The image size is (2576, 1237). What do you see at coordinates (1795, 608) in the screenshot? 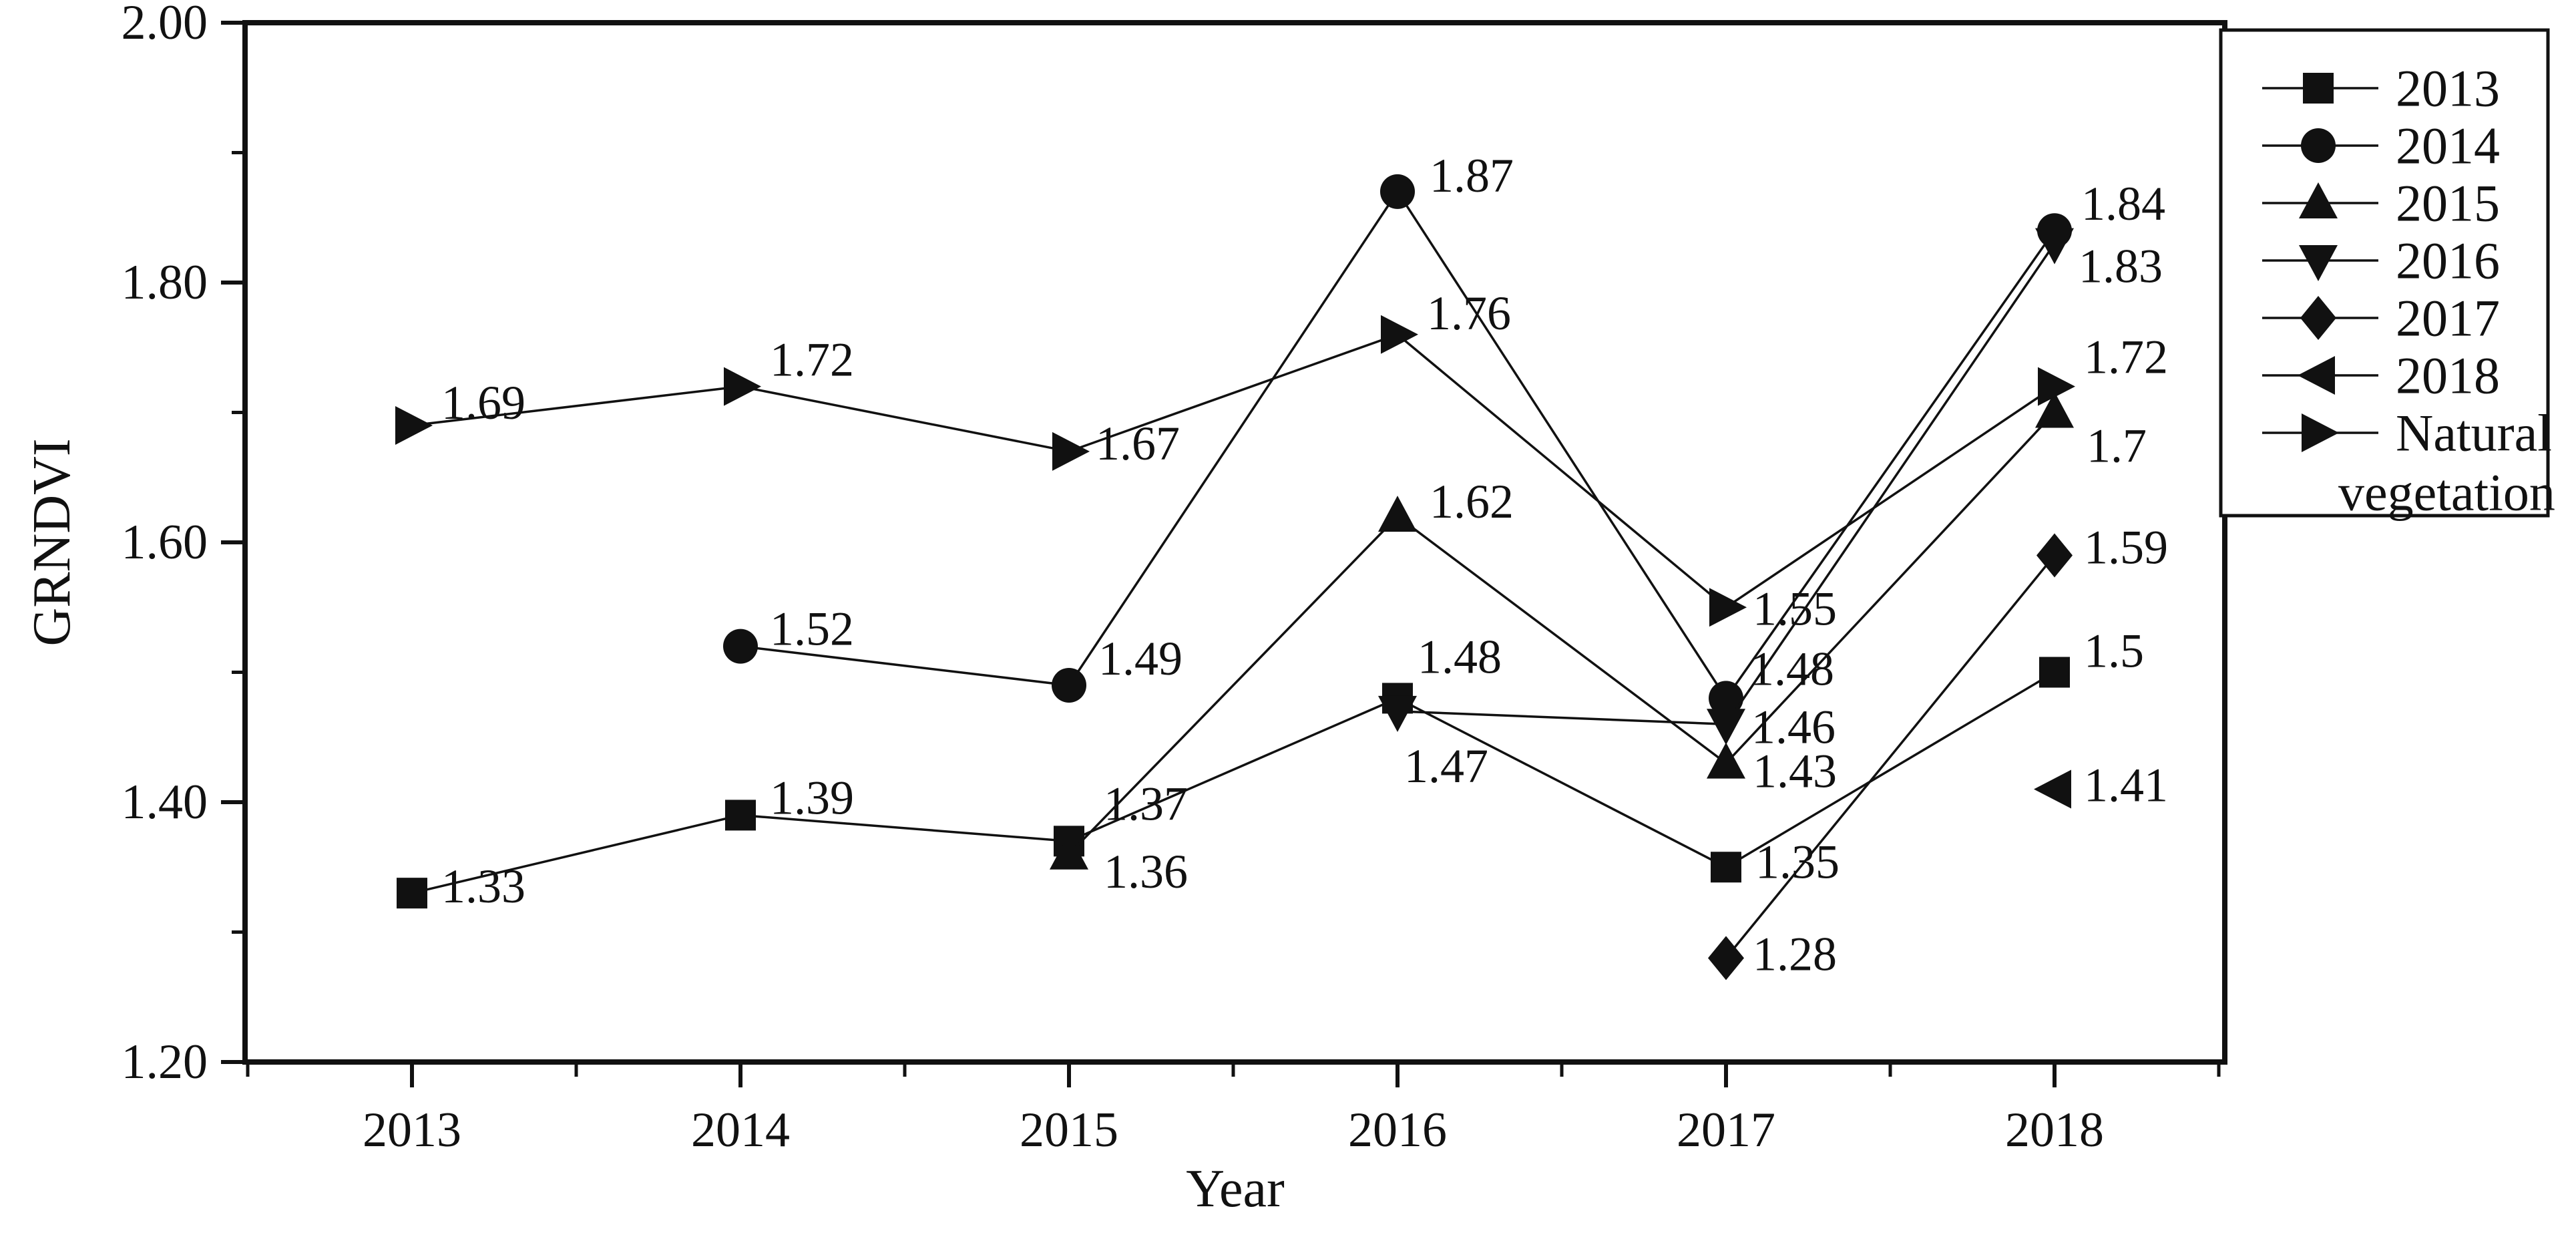
I see `data-point-label: 1.55` at bounding box center [1795, 608].